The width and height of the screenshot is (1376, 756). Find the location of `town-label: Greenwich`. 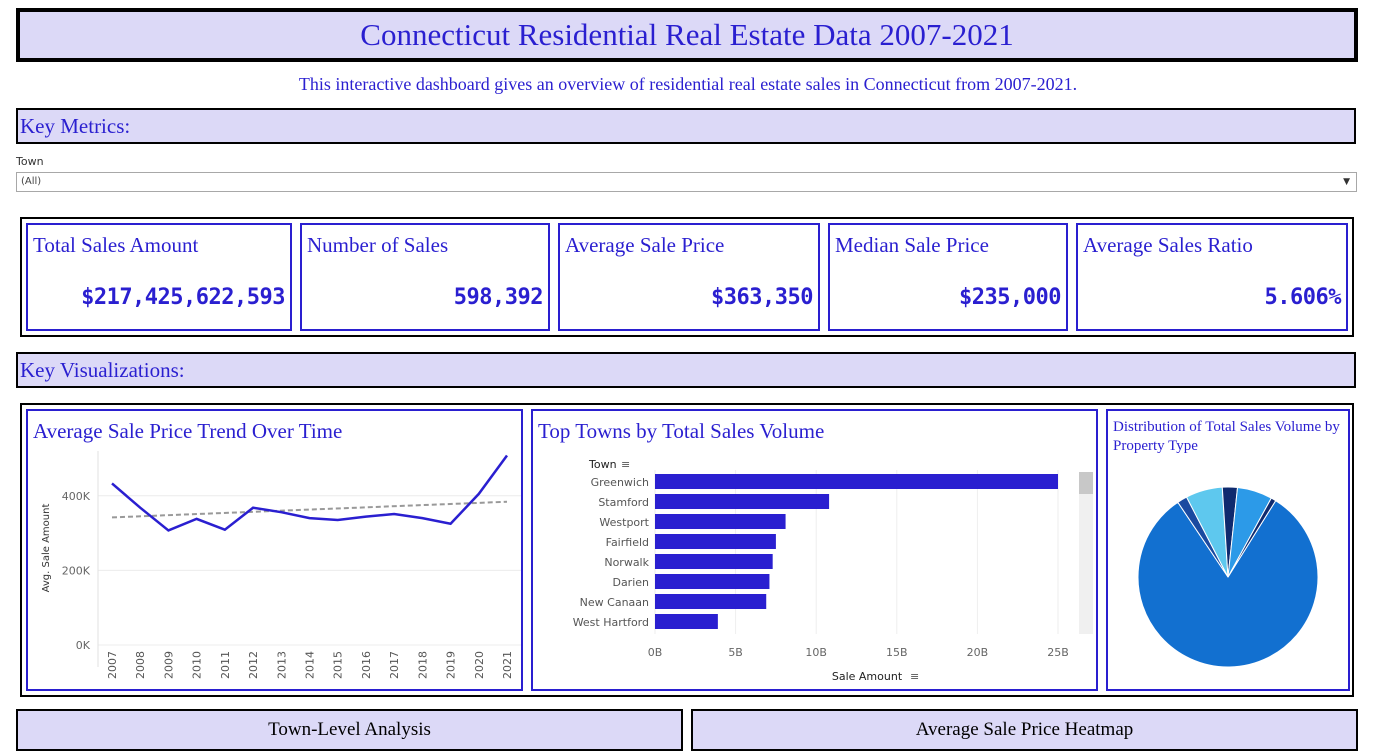

town-label: Greenwich is located at coordinates (620, 482).